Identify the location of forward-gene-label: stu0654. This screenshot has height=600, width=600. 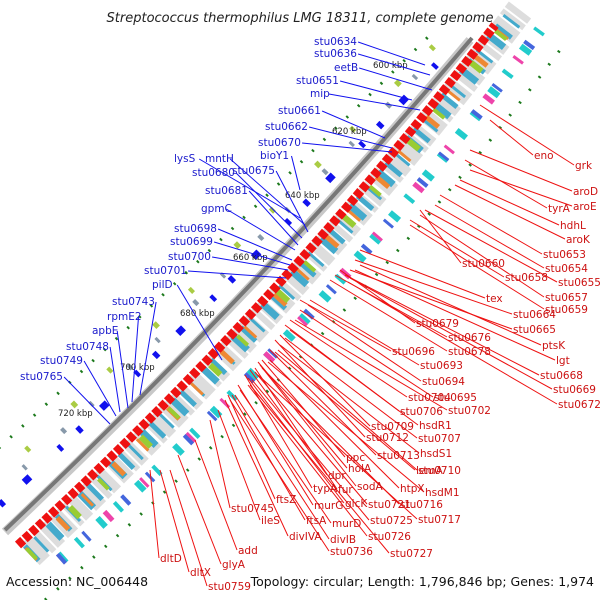
(566, 269).